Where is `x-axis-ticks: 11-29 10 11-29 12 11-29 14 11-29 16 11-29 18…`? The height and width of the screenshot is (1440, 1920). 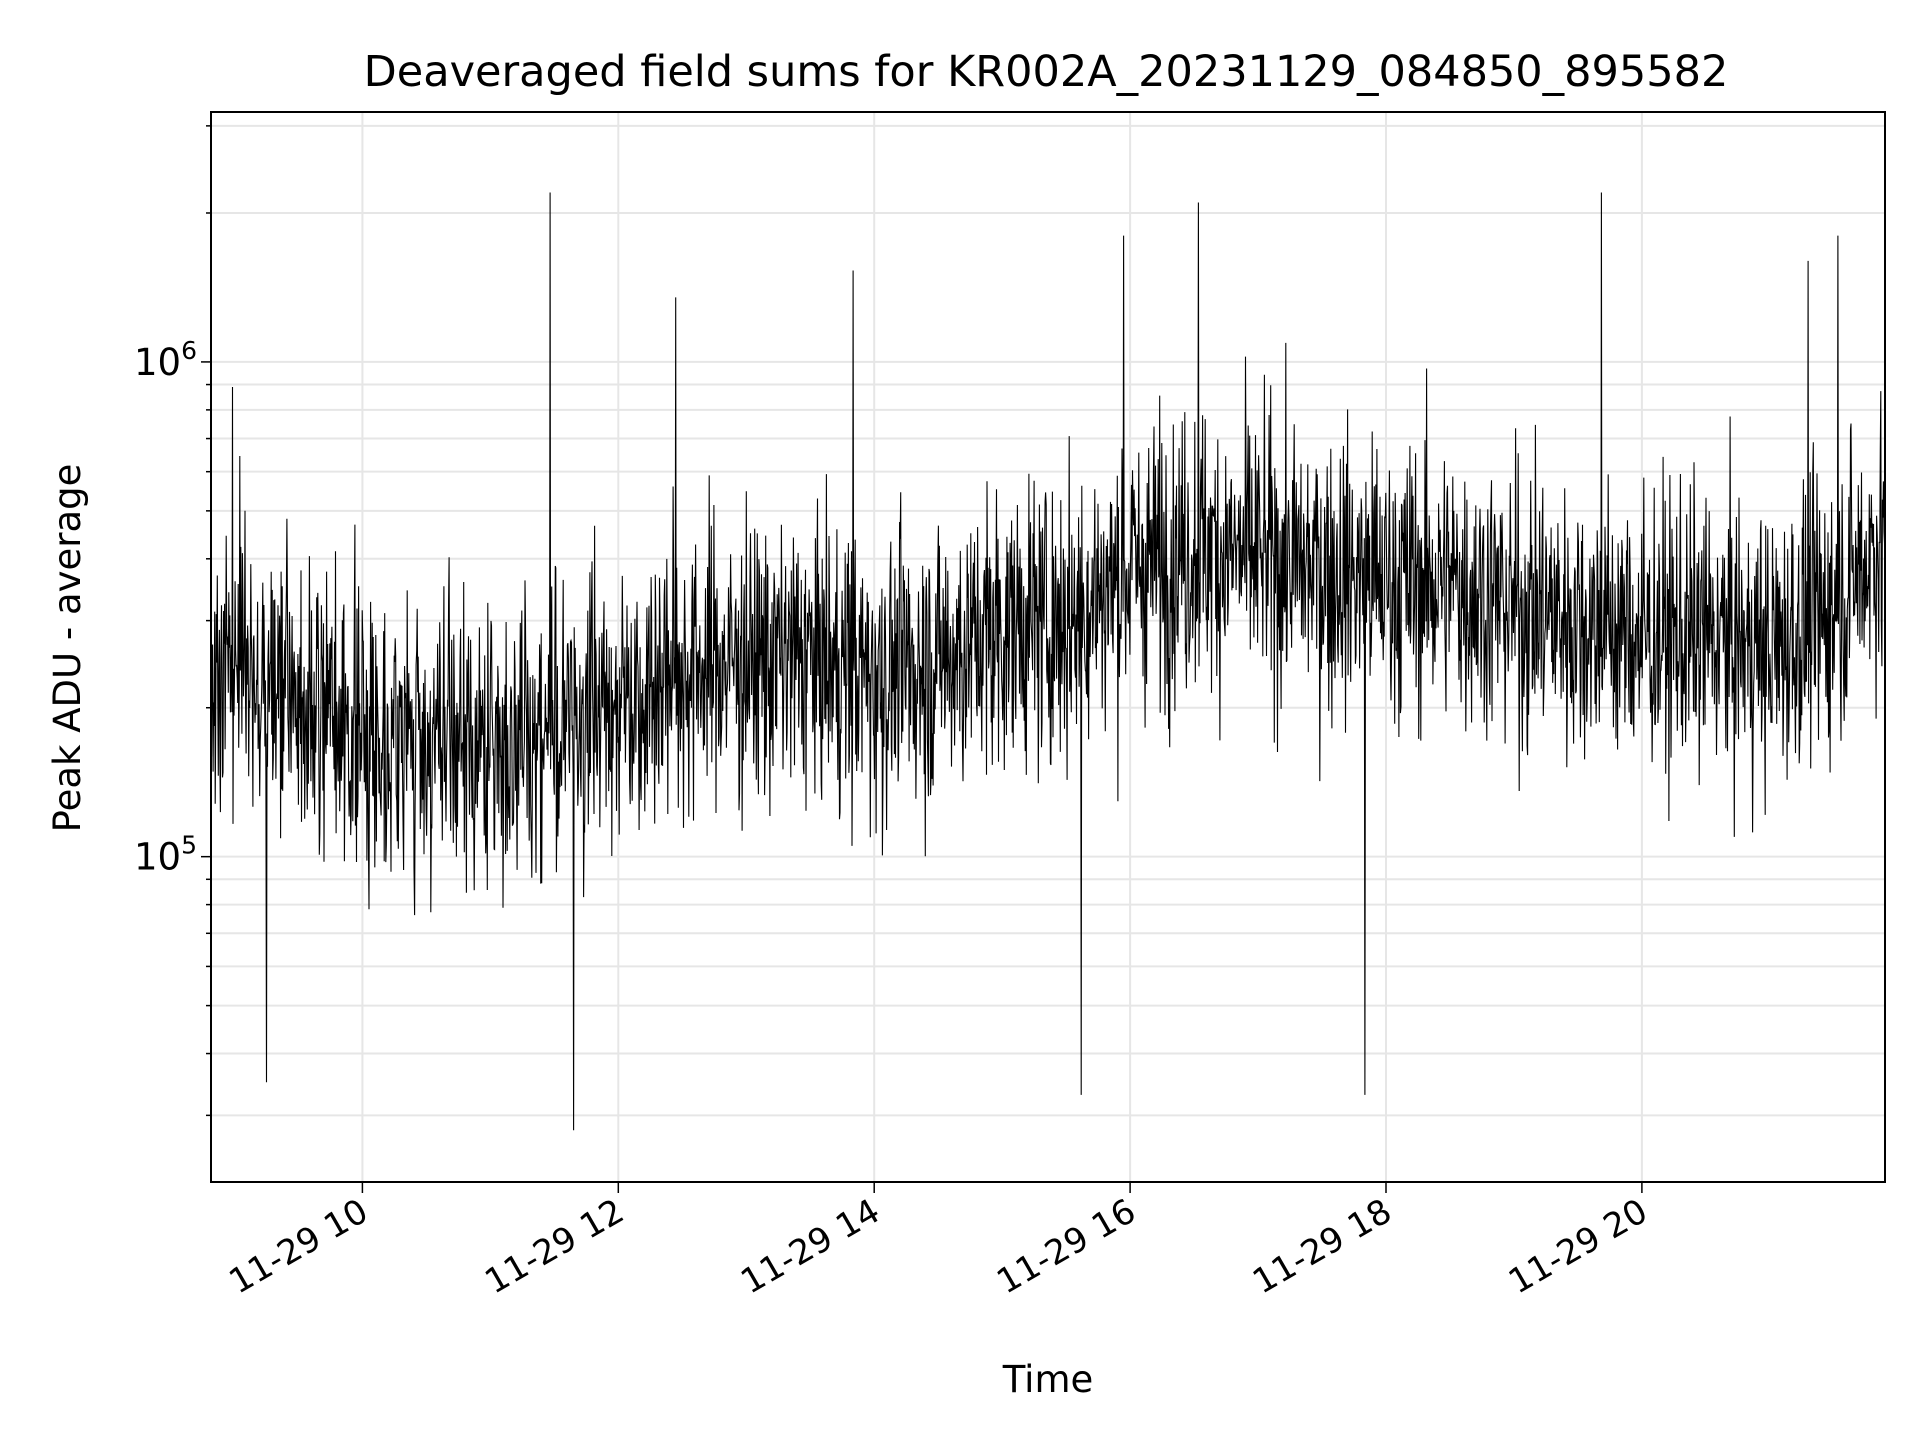 x-axis-ticks: 11-29 10 11-29 12 11-29 14 11-29 16 11-29 18… is located at coordinates (938, 1242).